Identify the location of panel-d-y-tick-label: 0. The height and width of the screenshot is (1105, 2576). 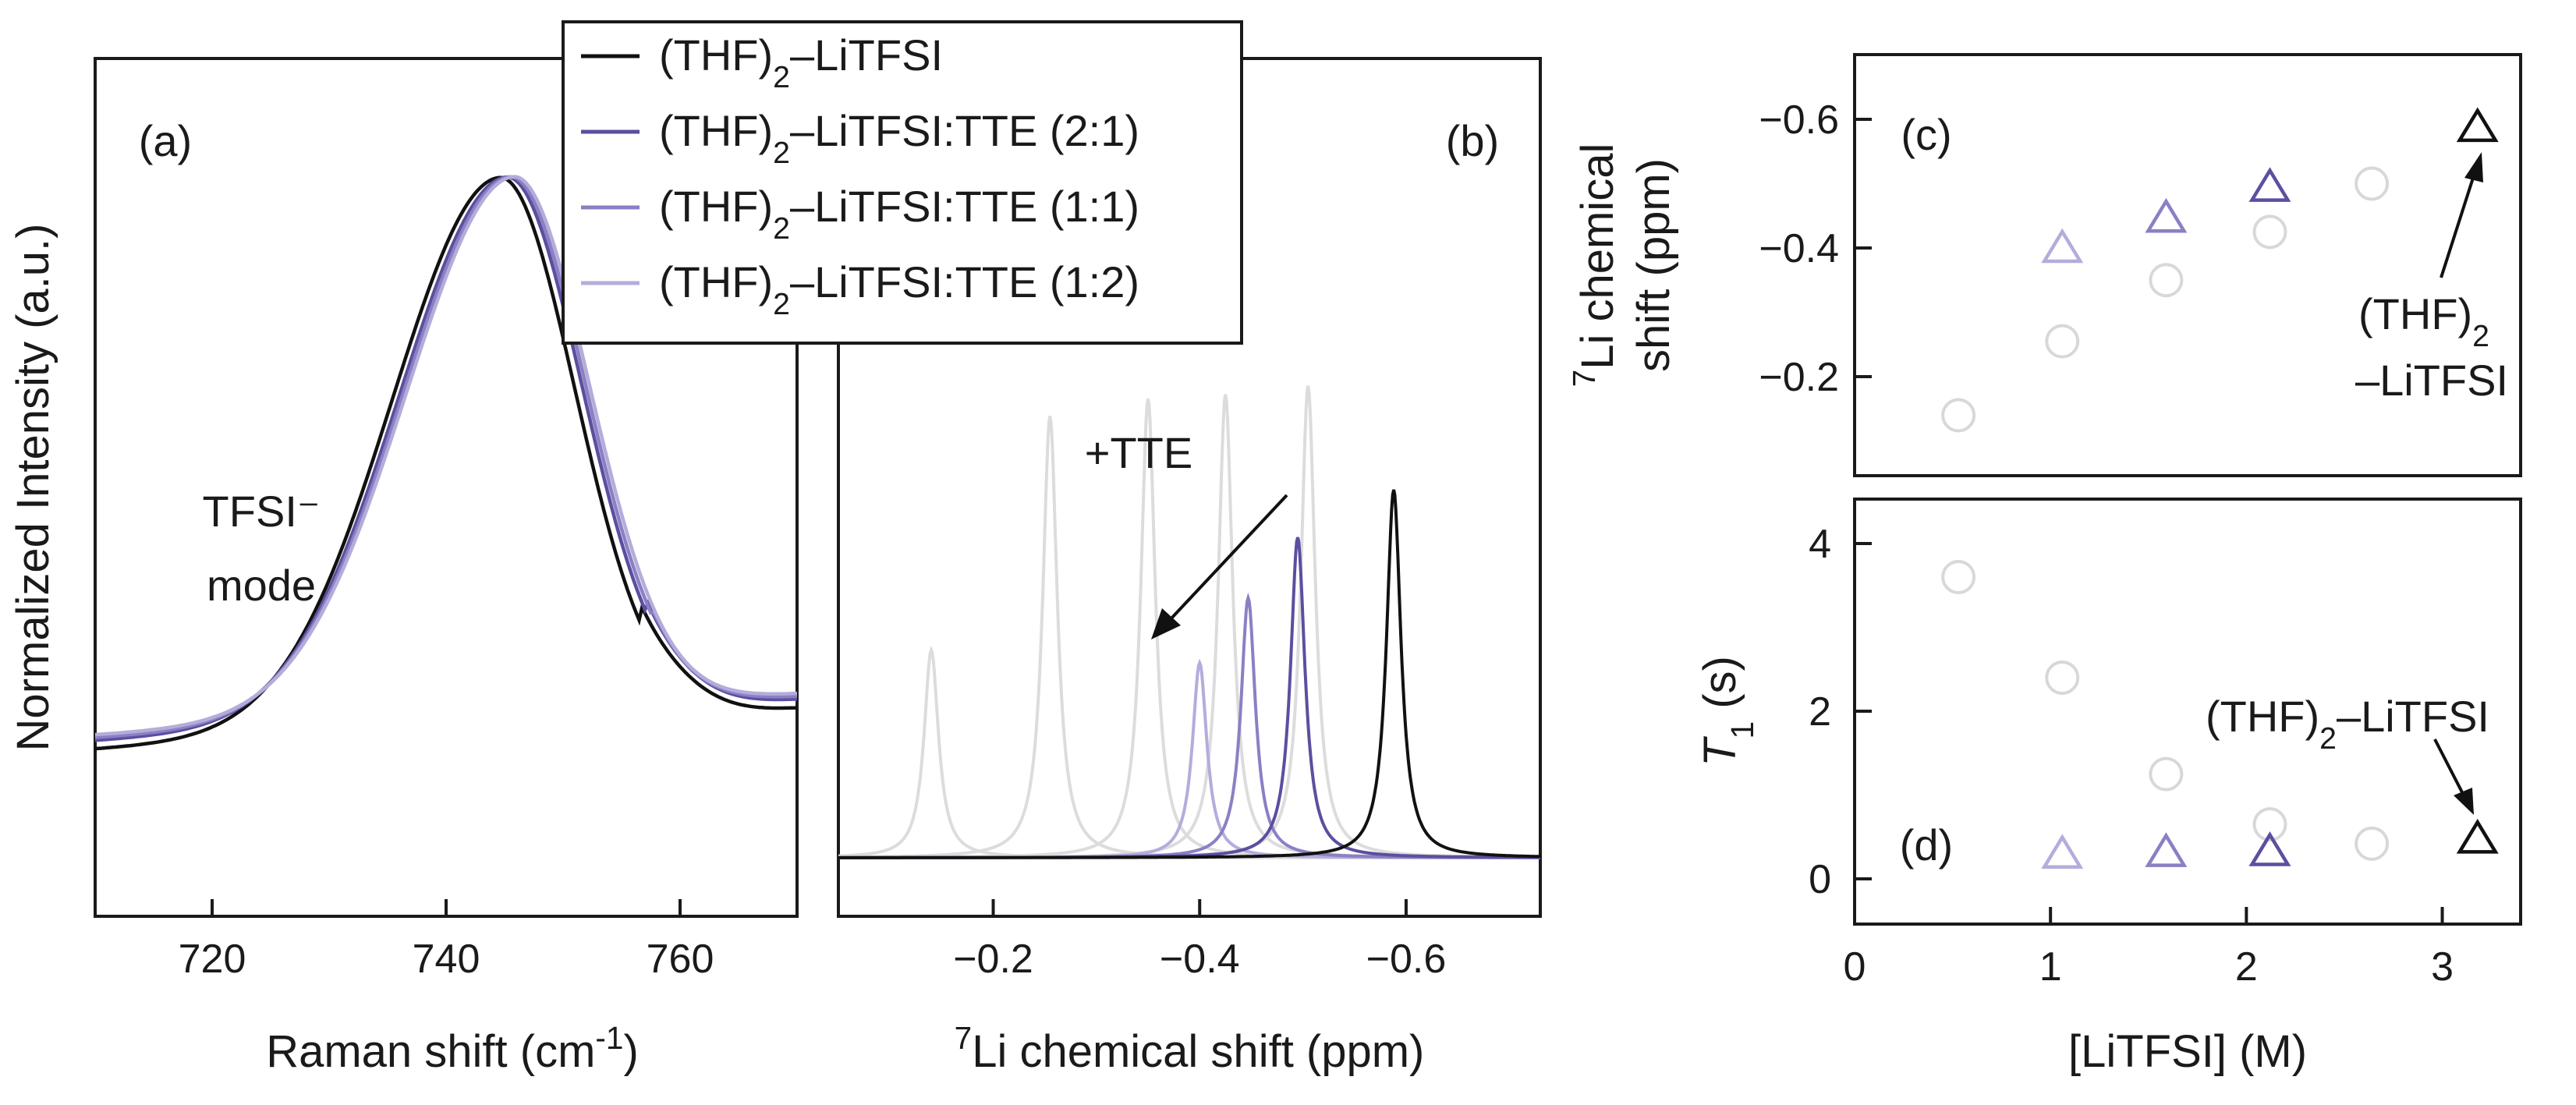
(1820, 880).